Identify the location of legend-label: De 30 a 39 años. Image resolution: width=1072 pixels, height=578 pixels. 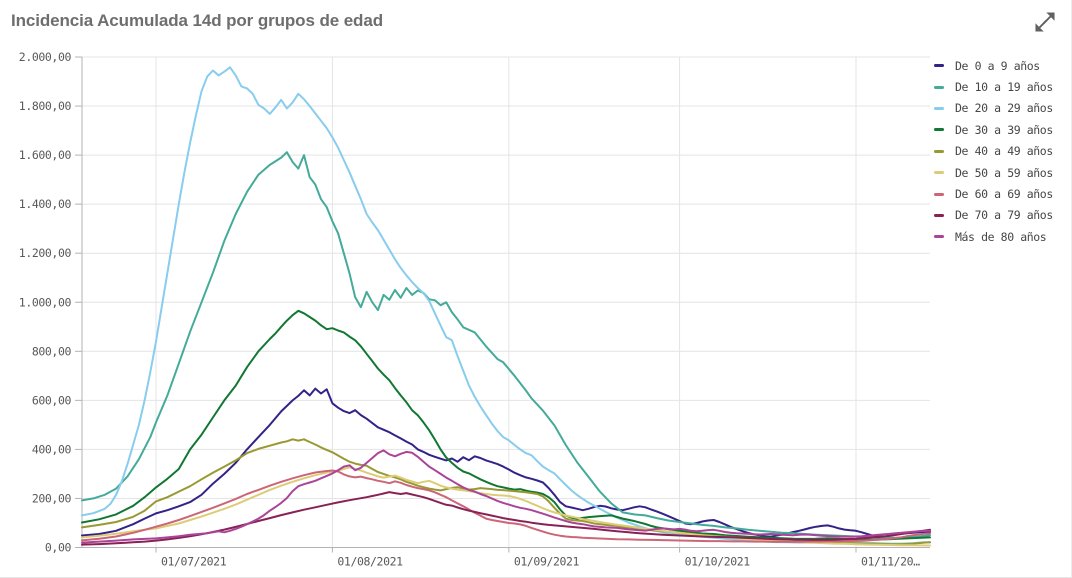
(1004, 129).